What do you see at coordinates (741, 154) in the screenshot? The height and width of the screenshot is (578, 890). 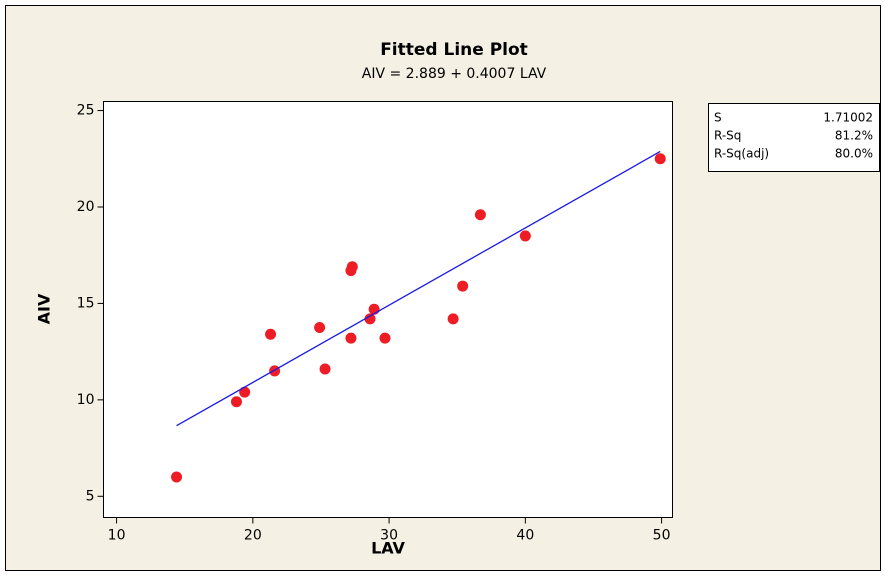 I see `stat-name: R-Sq(adj)` at bounding box center [741, 154].